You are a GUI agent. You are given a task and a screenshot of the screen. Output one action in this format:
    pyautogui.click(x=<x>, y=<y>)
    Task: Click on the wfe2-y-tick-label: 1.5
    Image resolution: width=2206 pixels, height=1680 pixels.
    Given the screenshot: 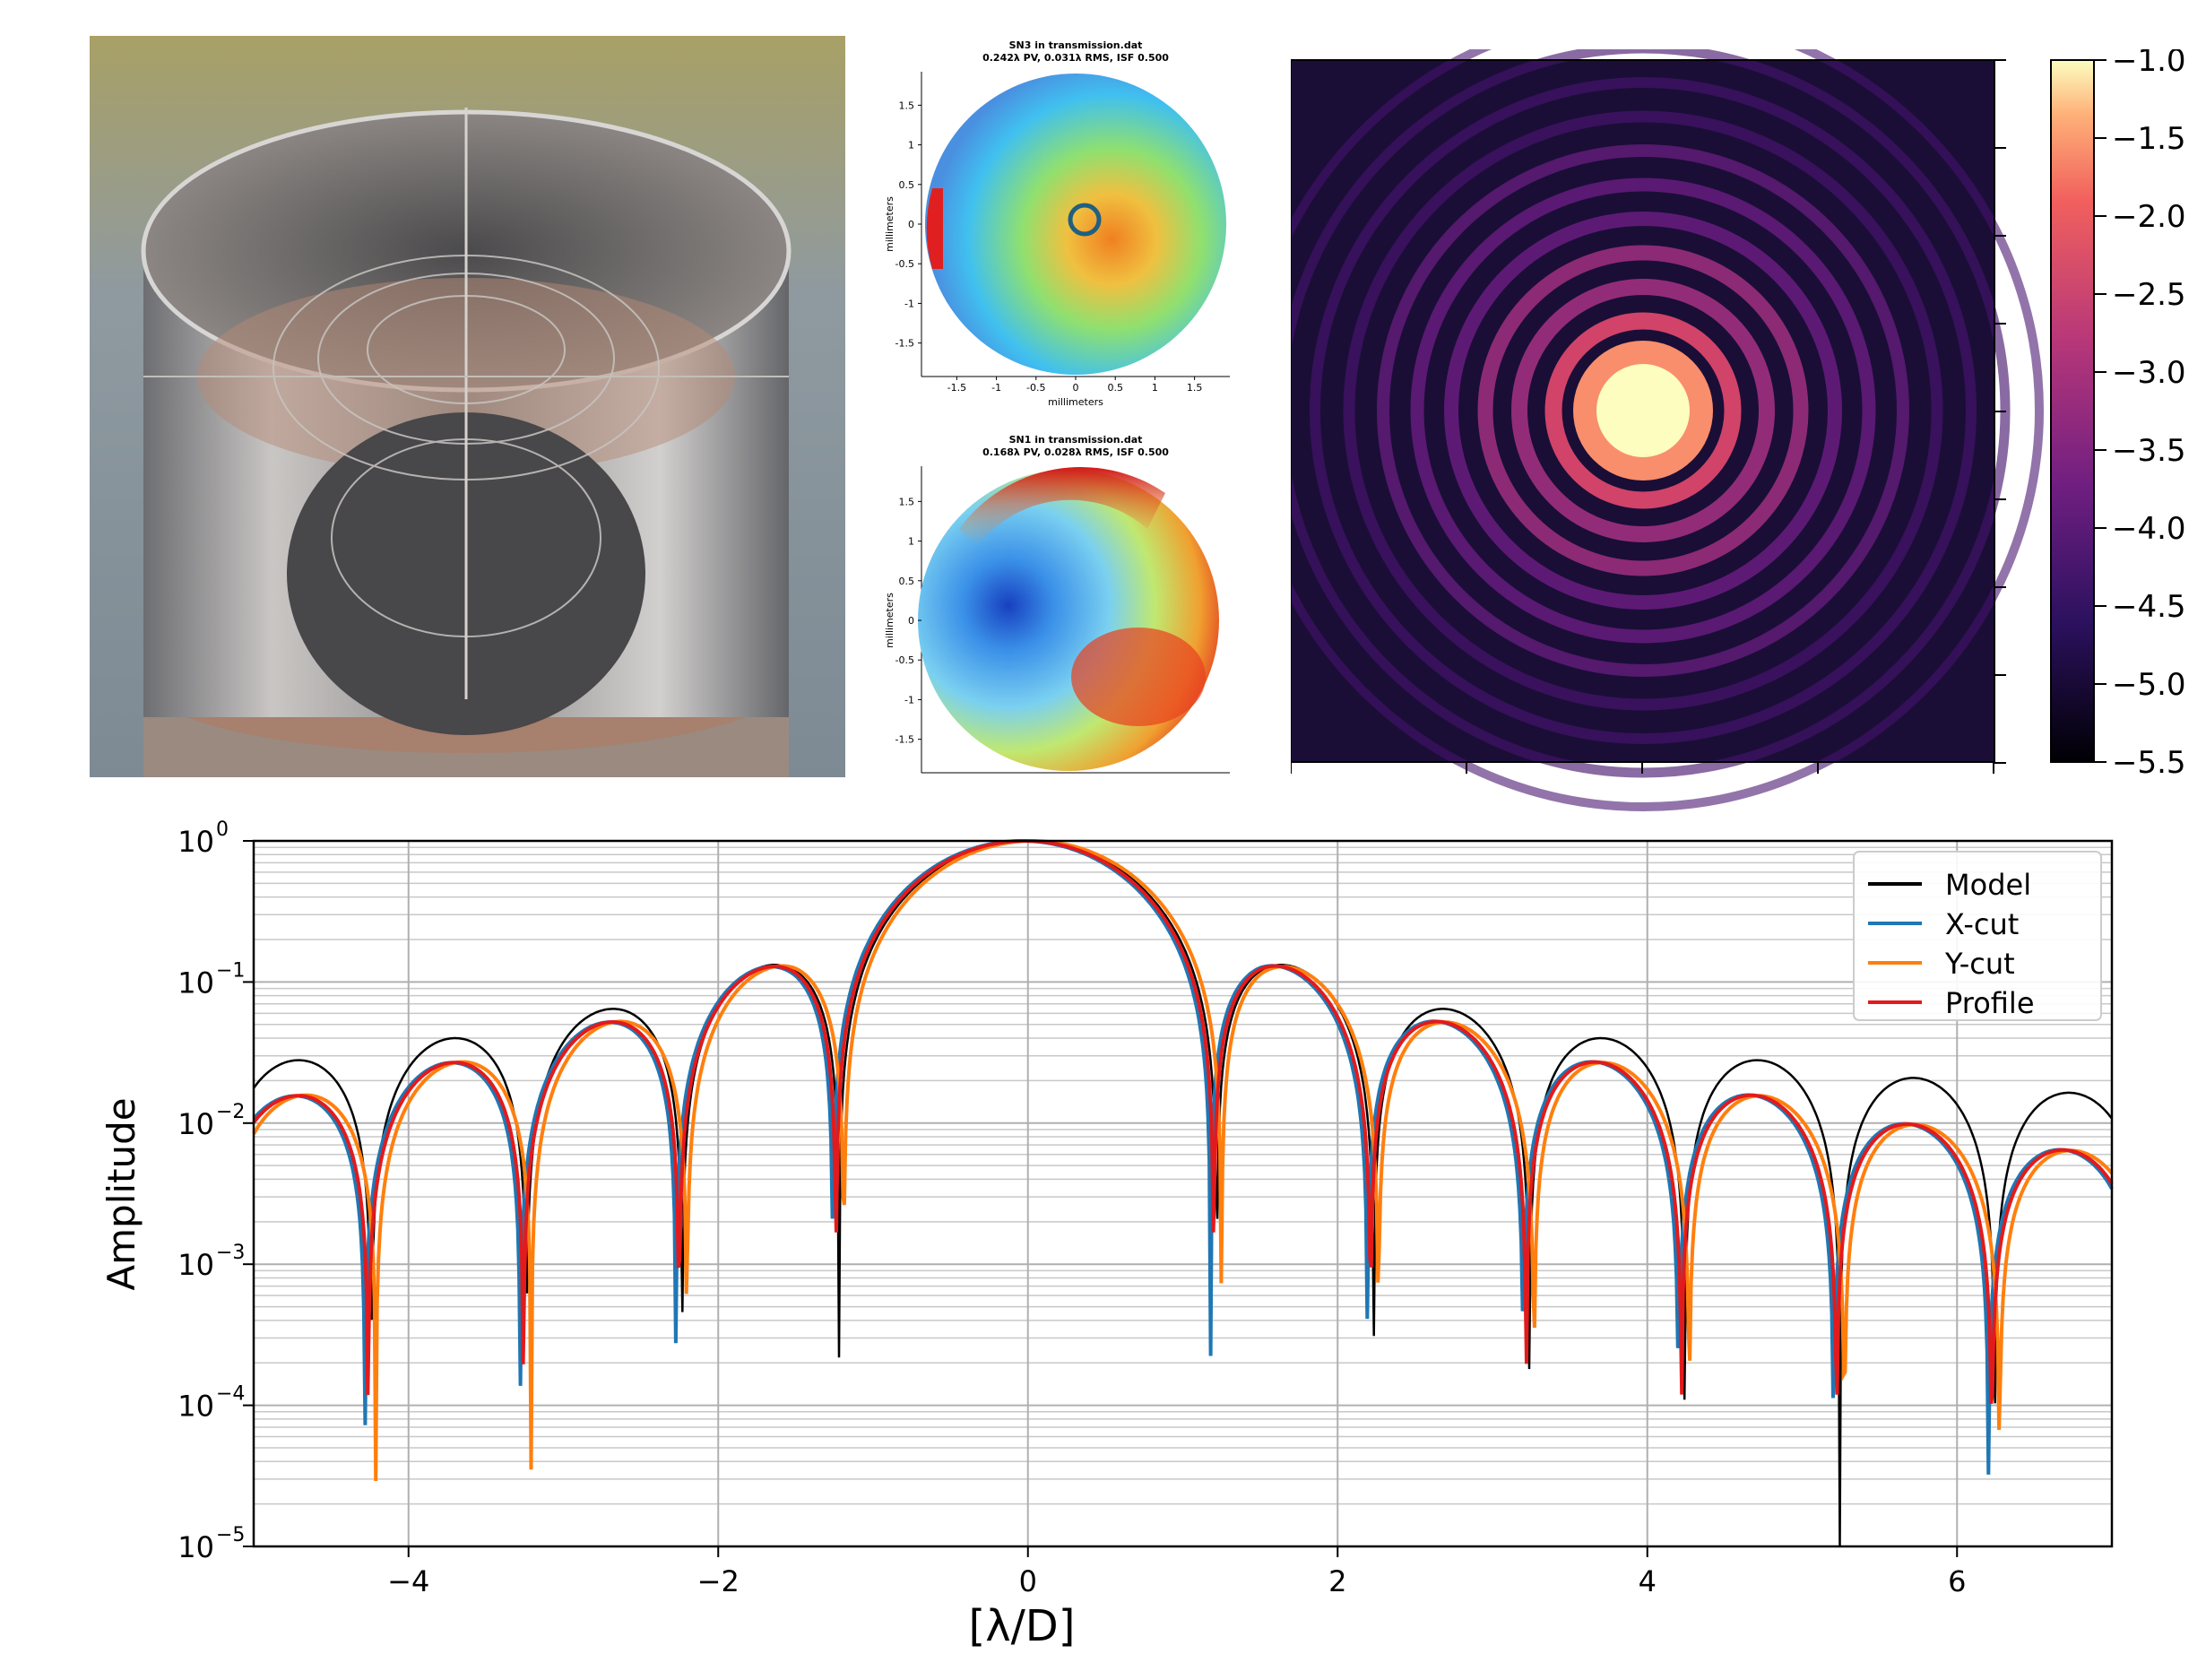 What is the action you would take?
    pyautogui.click(x=907, y=502)
    